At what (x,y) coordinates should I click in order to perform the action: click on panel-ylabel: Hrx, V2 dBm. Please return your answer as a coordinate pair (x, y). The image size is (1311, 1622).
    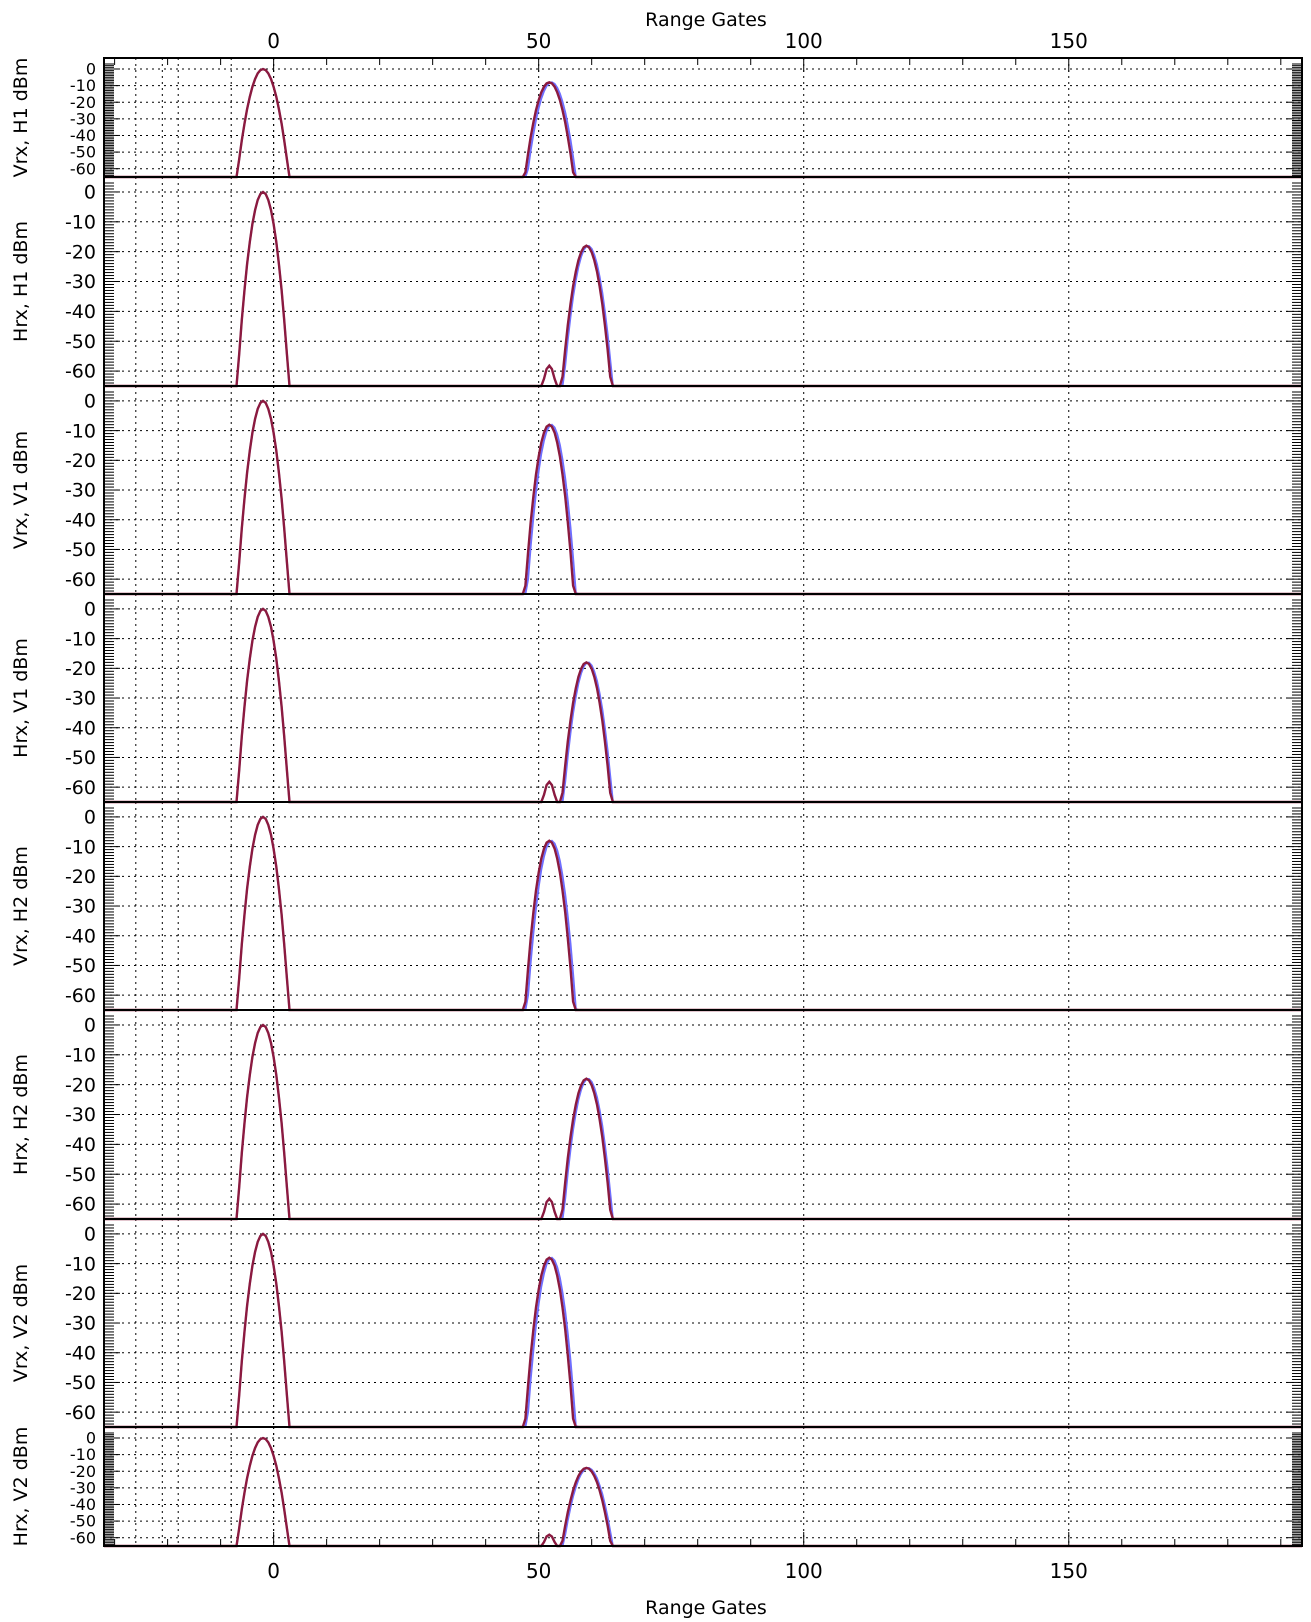
    Looking at the image, I should click on (21, 1487).